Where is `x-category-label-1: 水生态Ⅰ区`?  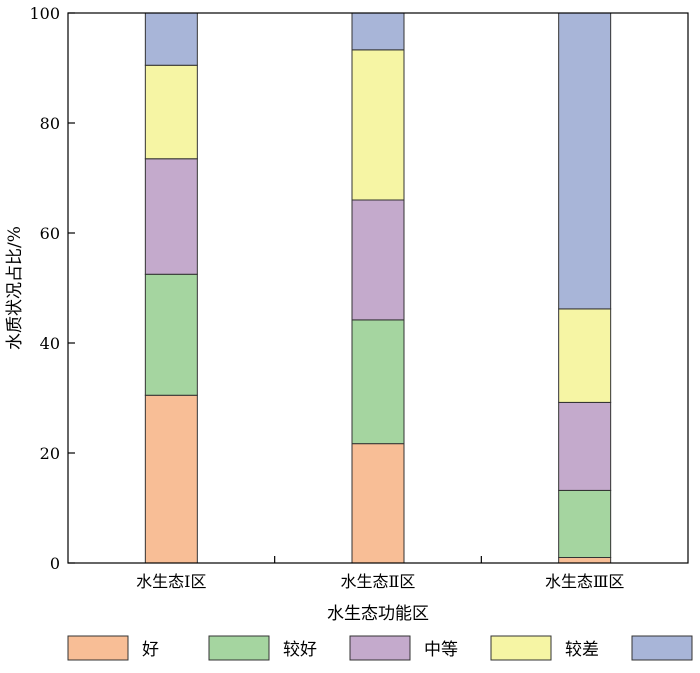
x-category-label-1: 水生态Ⅰ区 is located at coordinates (171, 581).